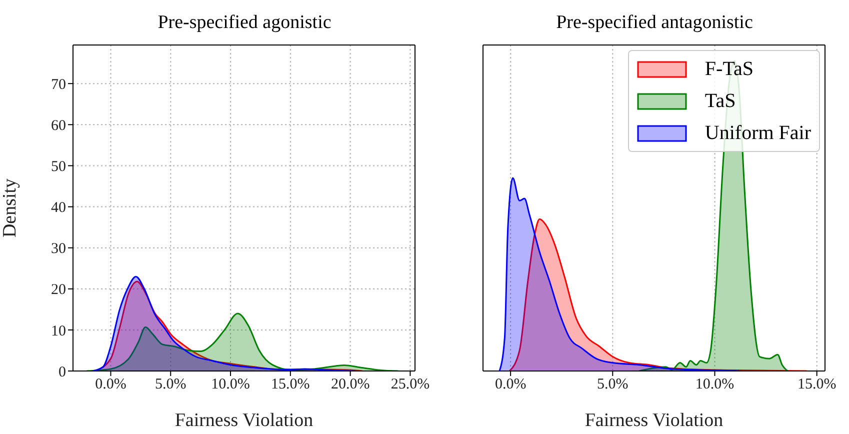 Image resolution: width=849 pixels, height=434 pixels. Describe the element at coordinates (58, 167) in the screenshot. I see `y-tick-label: 50` at that location.